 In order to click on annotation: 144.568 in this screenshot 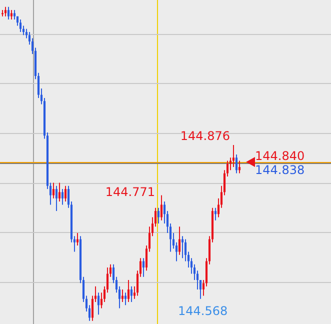, I will do `click(203, 311)`.